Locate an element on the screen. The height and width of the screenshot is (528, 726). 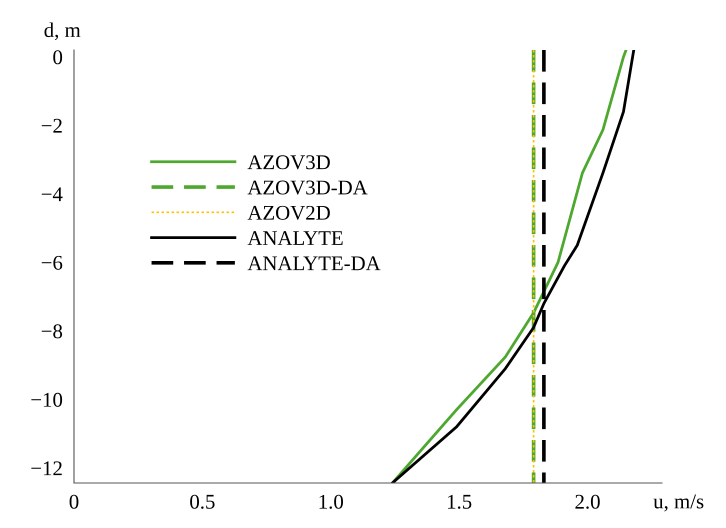
y-tick-label: 0 is located at coordinates (57, 57).